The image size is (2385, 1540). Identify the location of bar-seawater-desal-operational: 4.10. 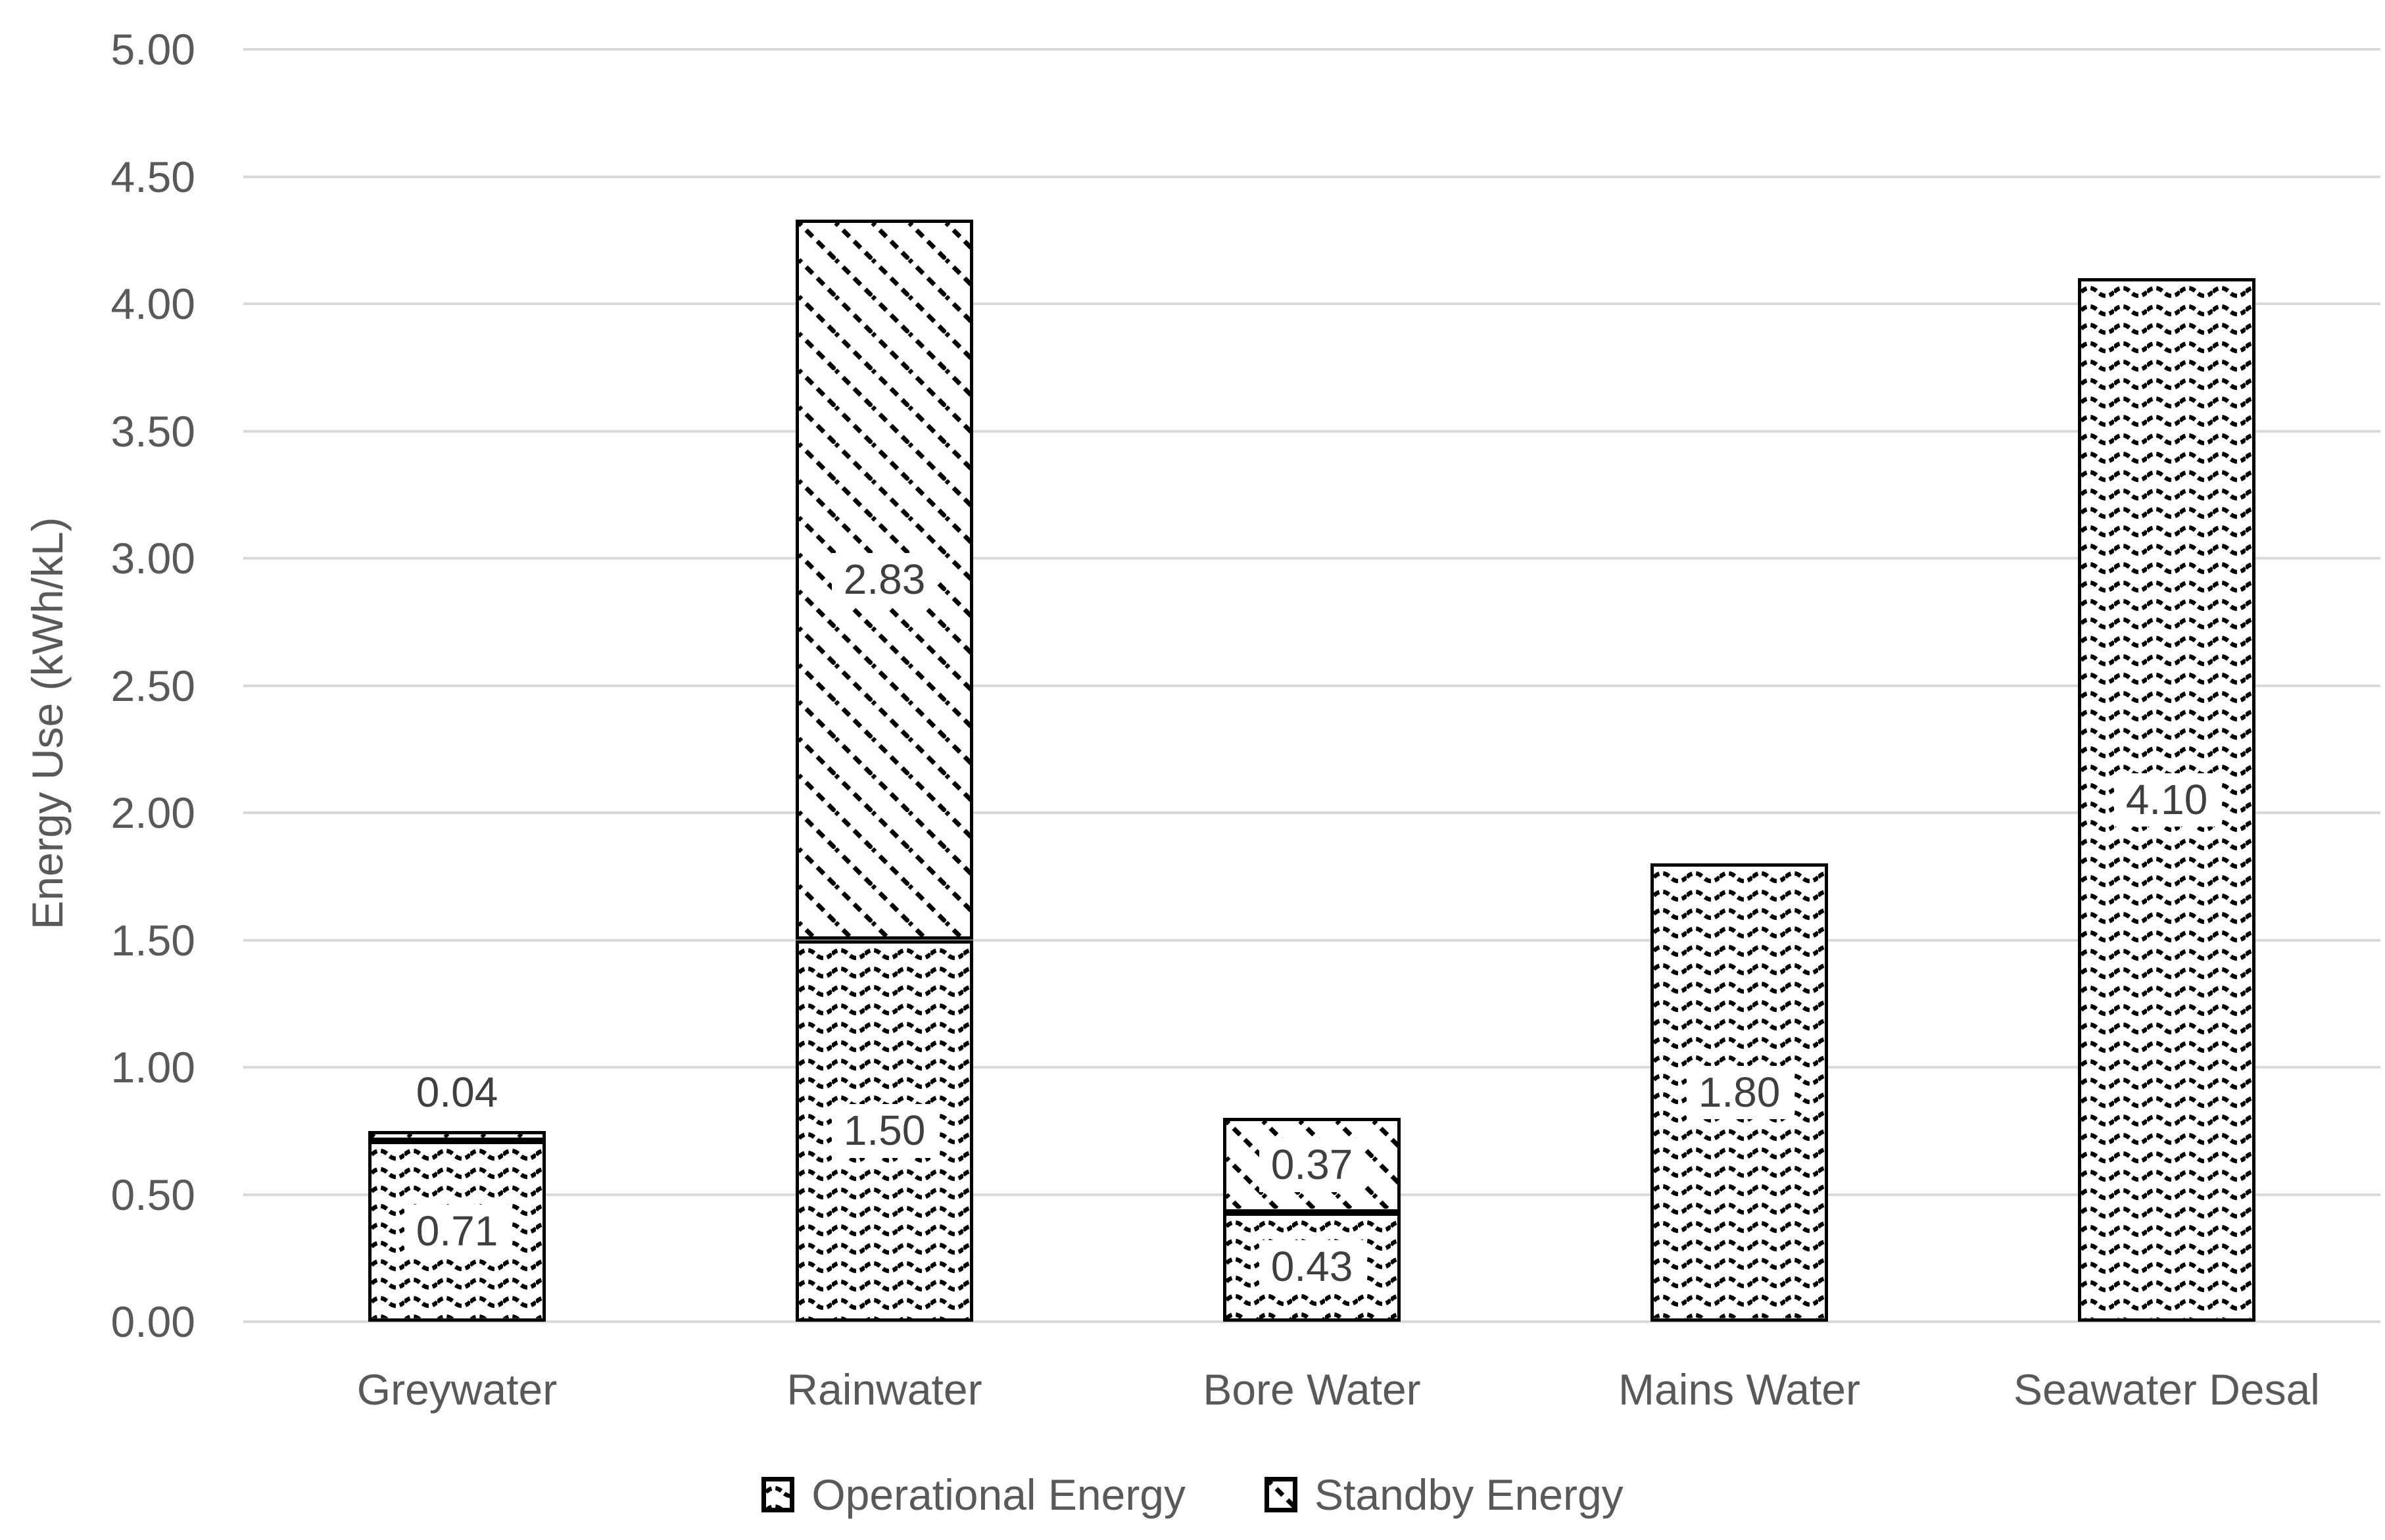
(2166, 800).